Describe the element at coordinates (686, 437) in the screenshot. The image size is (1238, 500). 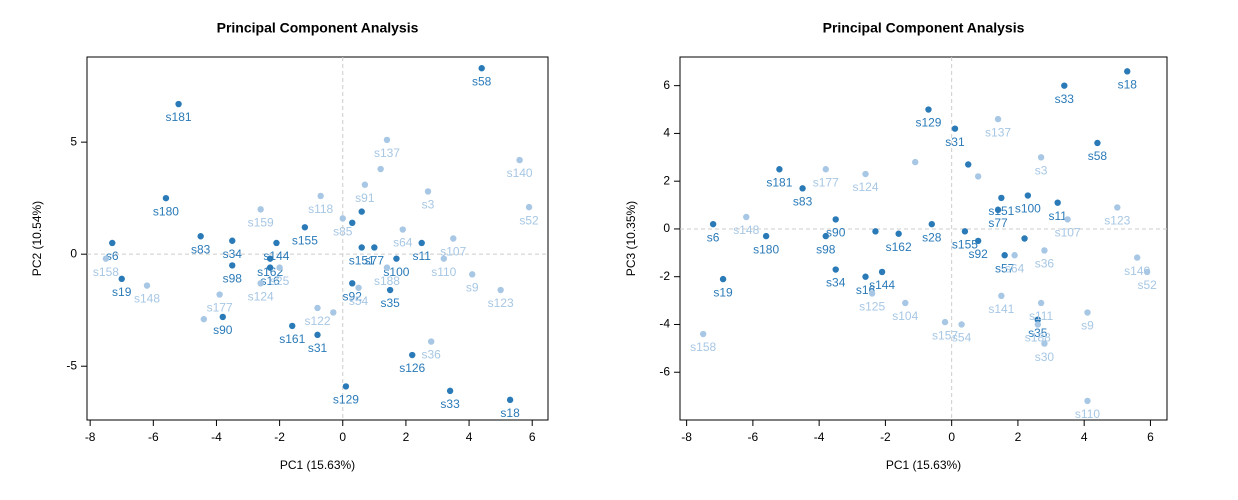
I see `x-tick-label: -8` at that location.